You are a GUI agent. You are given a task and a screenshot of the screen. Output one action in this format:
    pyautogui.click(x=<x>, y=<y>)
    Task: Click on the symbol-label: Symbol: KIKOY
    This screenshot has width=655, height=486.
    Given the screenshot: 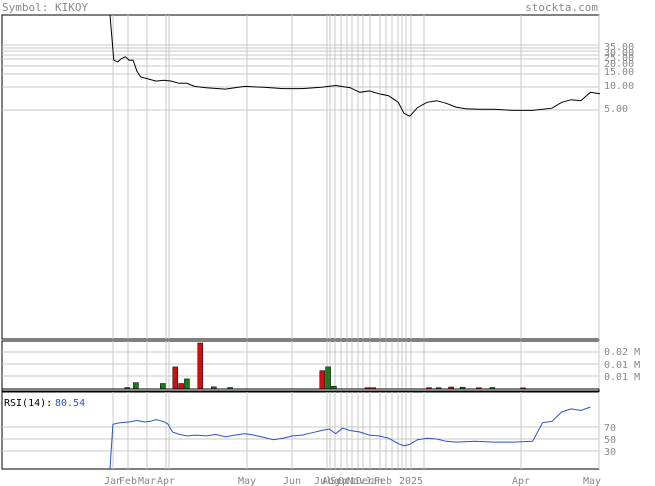 What is the action you would take?
    pyautogui.click(x=45, y=7)
    